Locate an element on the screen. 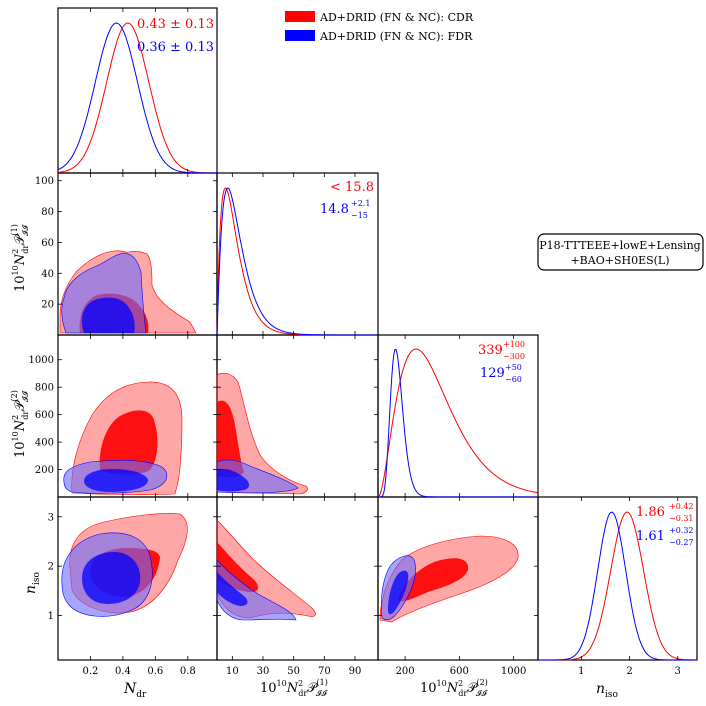 This screenshot has height=706, width=706. panel-frame-r0-c0 is located at coordinates (137, 90).